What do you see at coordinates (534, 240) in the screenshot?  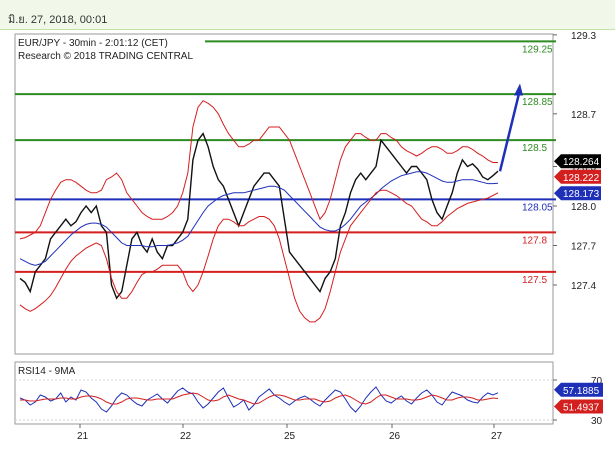 I see `level-label: 127.8` at bounding box center [534, 240].